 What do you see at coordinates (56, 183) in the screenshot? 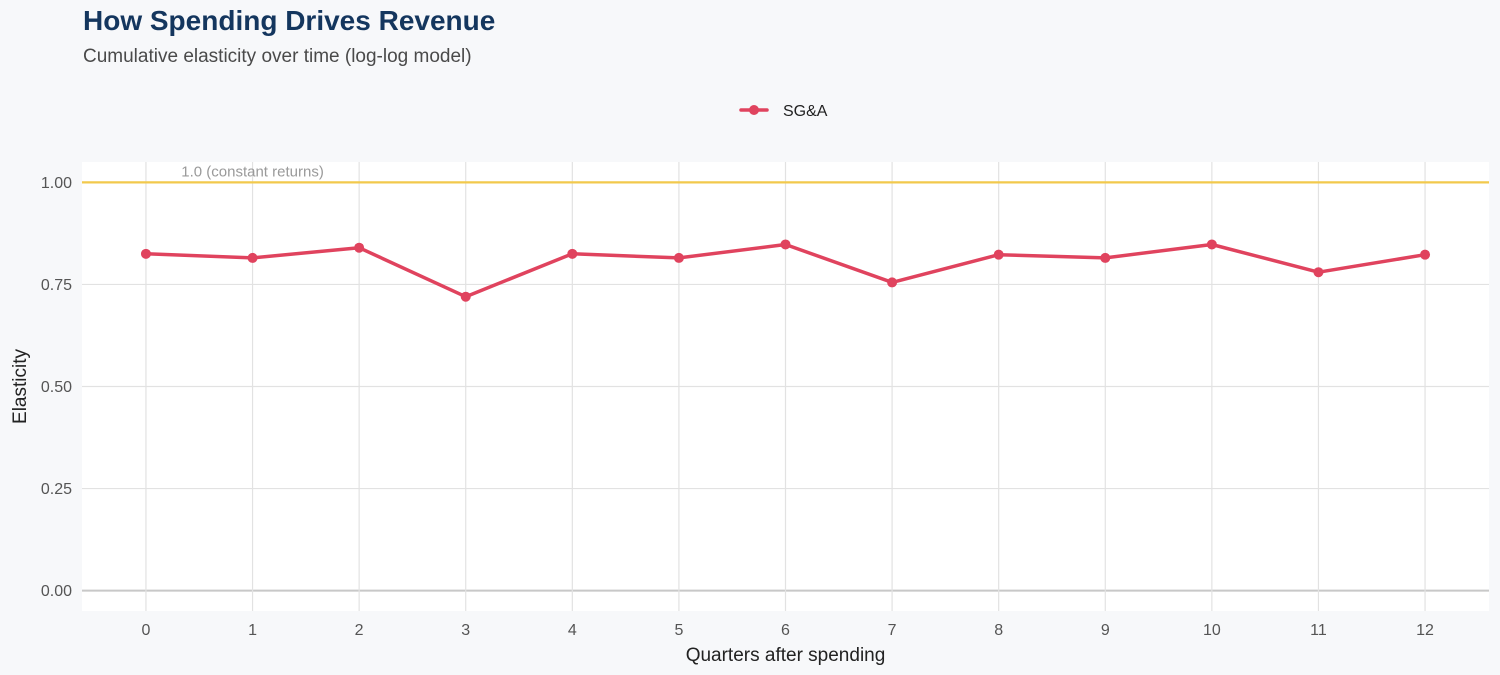
I see `y-tick-label: 1.00` at bounding box center [56, 183].